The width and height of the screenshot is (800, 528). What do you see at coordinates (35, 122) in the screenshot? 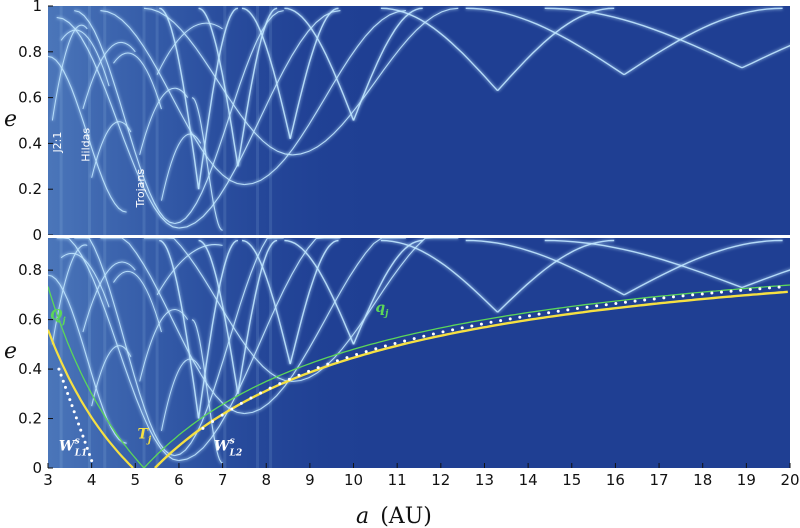
I see `top-panel-y-ticks: 0 0.2 0.4 0.6 0.8 1` at bounding box center [35, 122].